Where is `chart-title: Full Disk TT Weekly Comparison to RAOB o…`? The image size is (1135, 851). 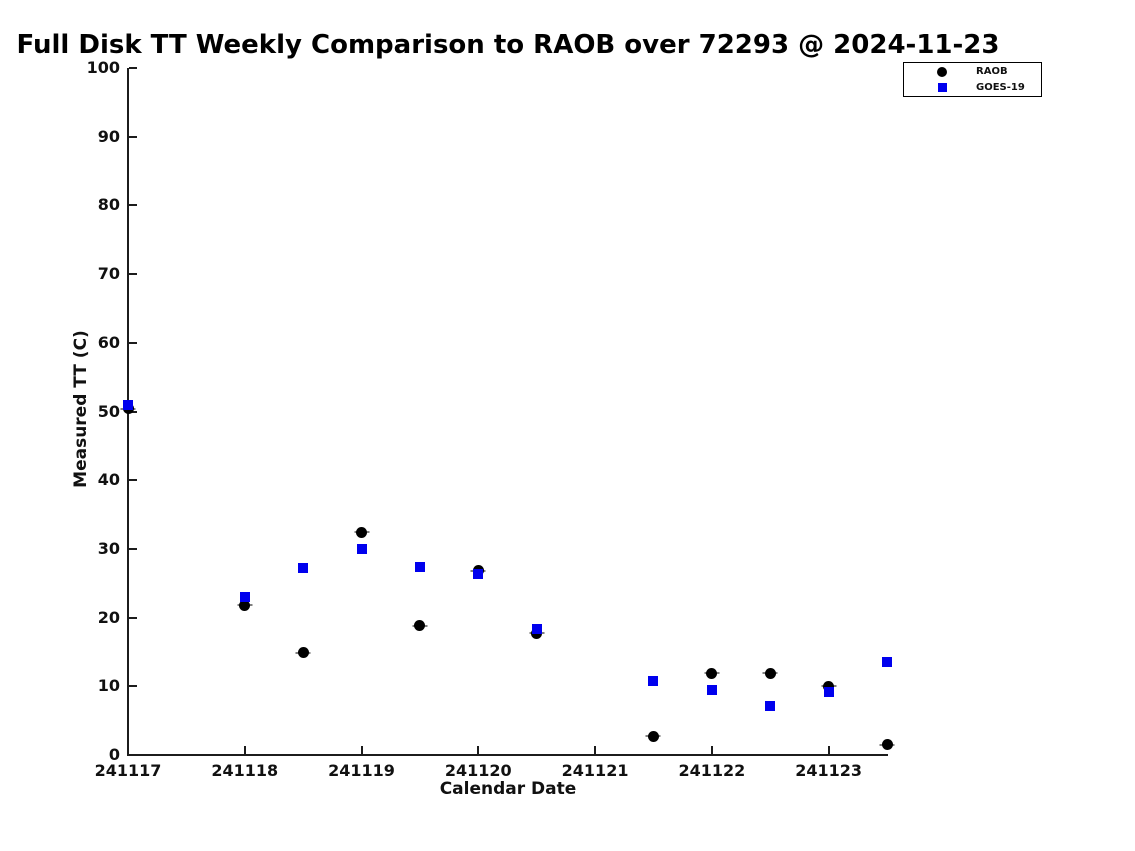
chart-title: Full Disk TT Weekly Comparison to RAOB o… is located at coordinates (508, 45).